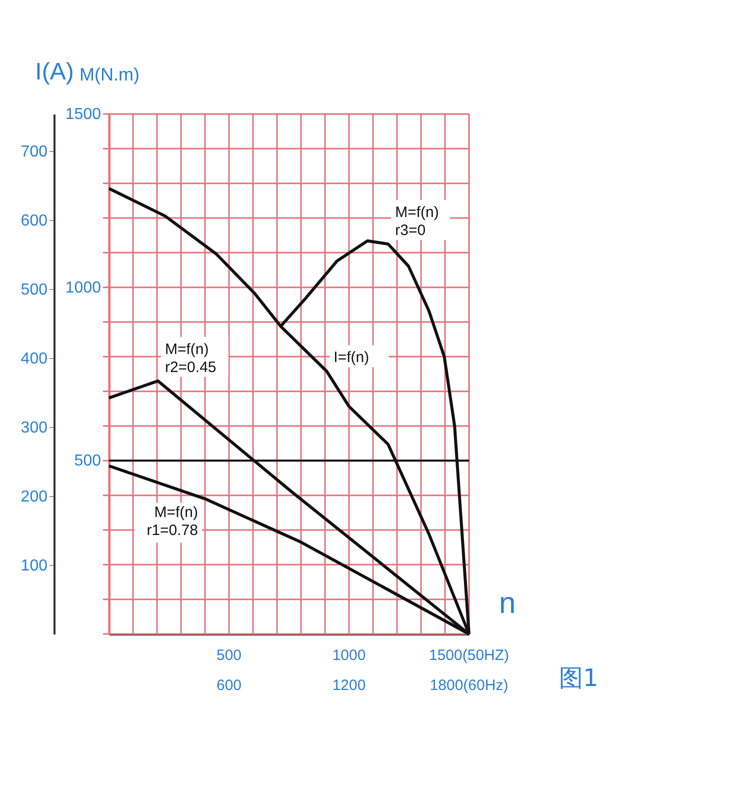  I want to click on series-label: I=f(n), so click(352, 357).